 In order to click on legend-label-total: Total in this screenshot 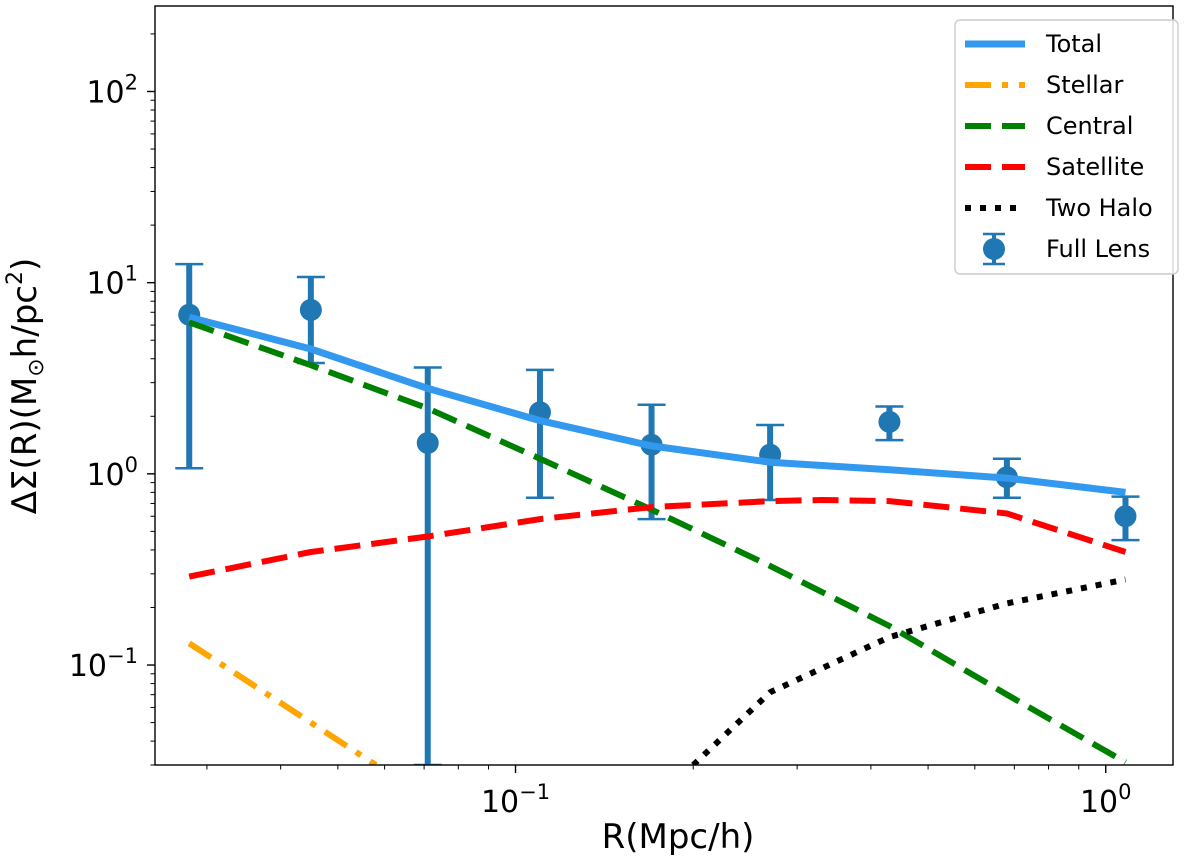, I will do `click(1073, 44)`.